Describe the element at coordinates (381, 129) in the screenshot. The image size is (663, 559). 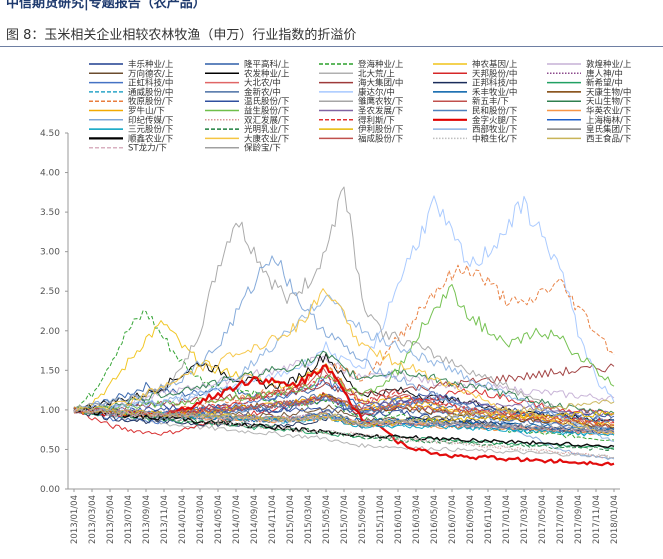
I see `legend-label: 伊利股份/下` at that location.